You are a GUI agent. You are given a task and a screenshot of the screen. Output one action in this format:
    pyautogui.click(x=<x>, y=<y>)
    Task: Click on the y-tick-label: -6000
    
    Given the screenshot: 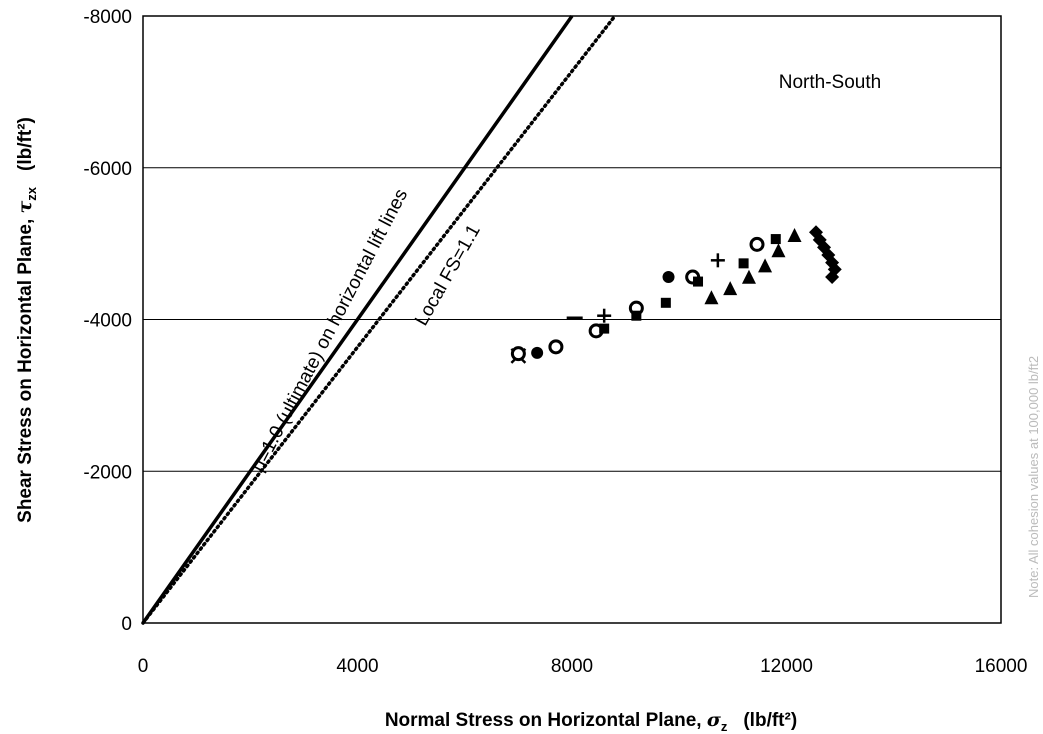 What is the action you would take?
    pyautogui.click(x=107, y=169)
    